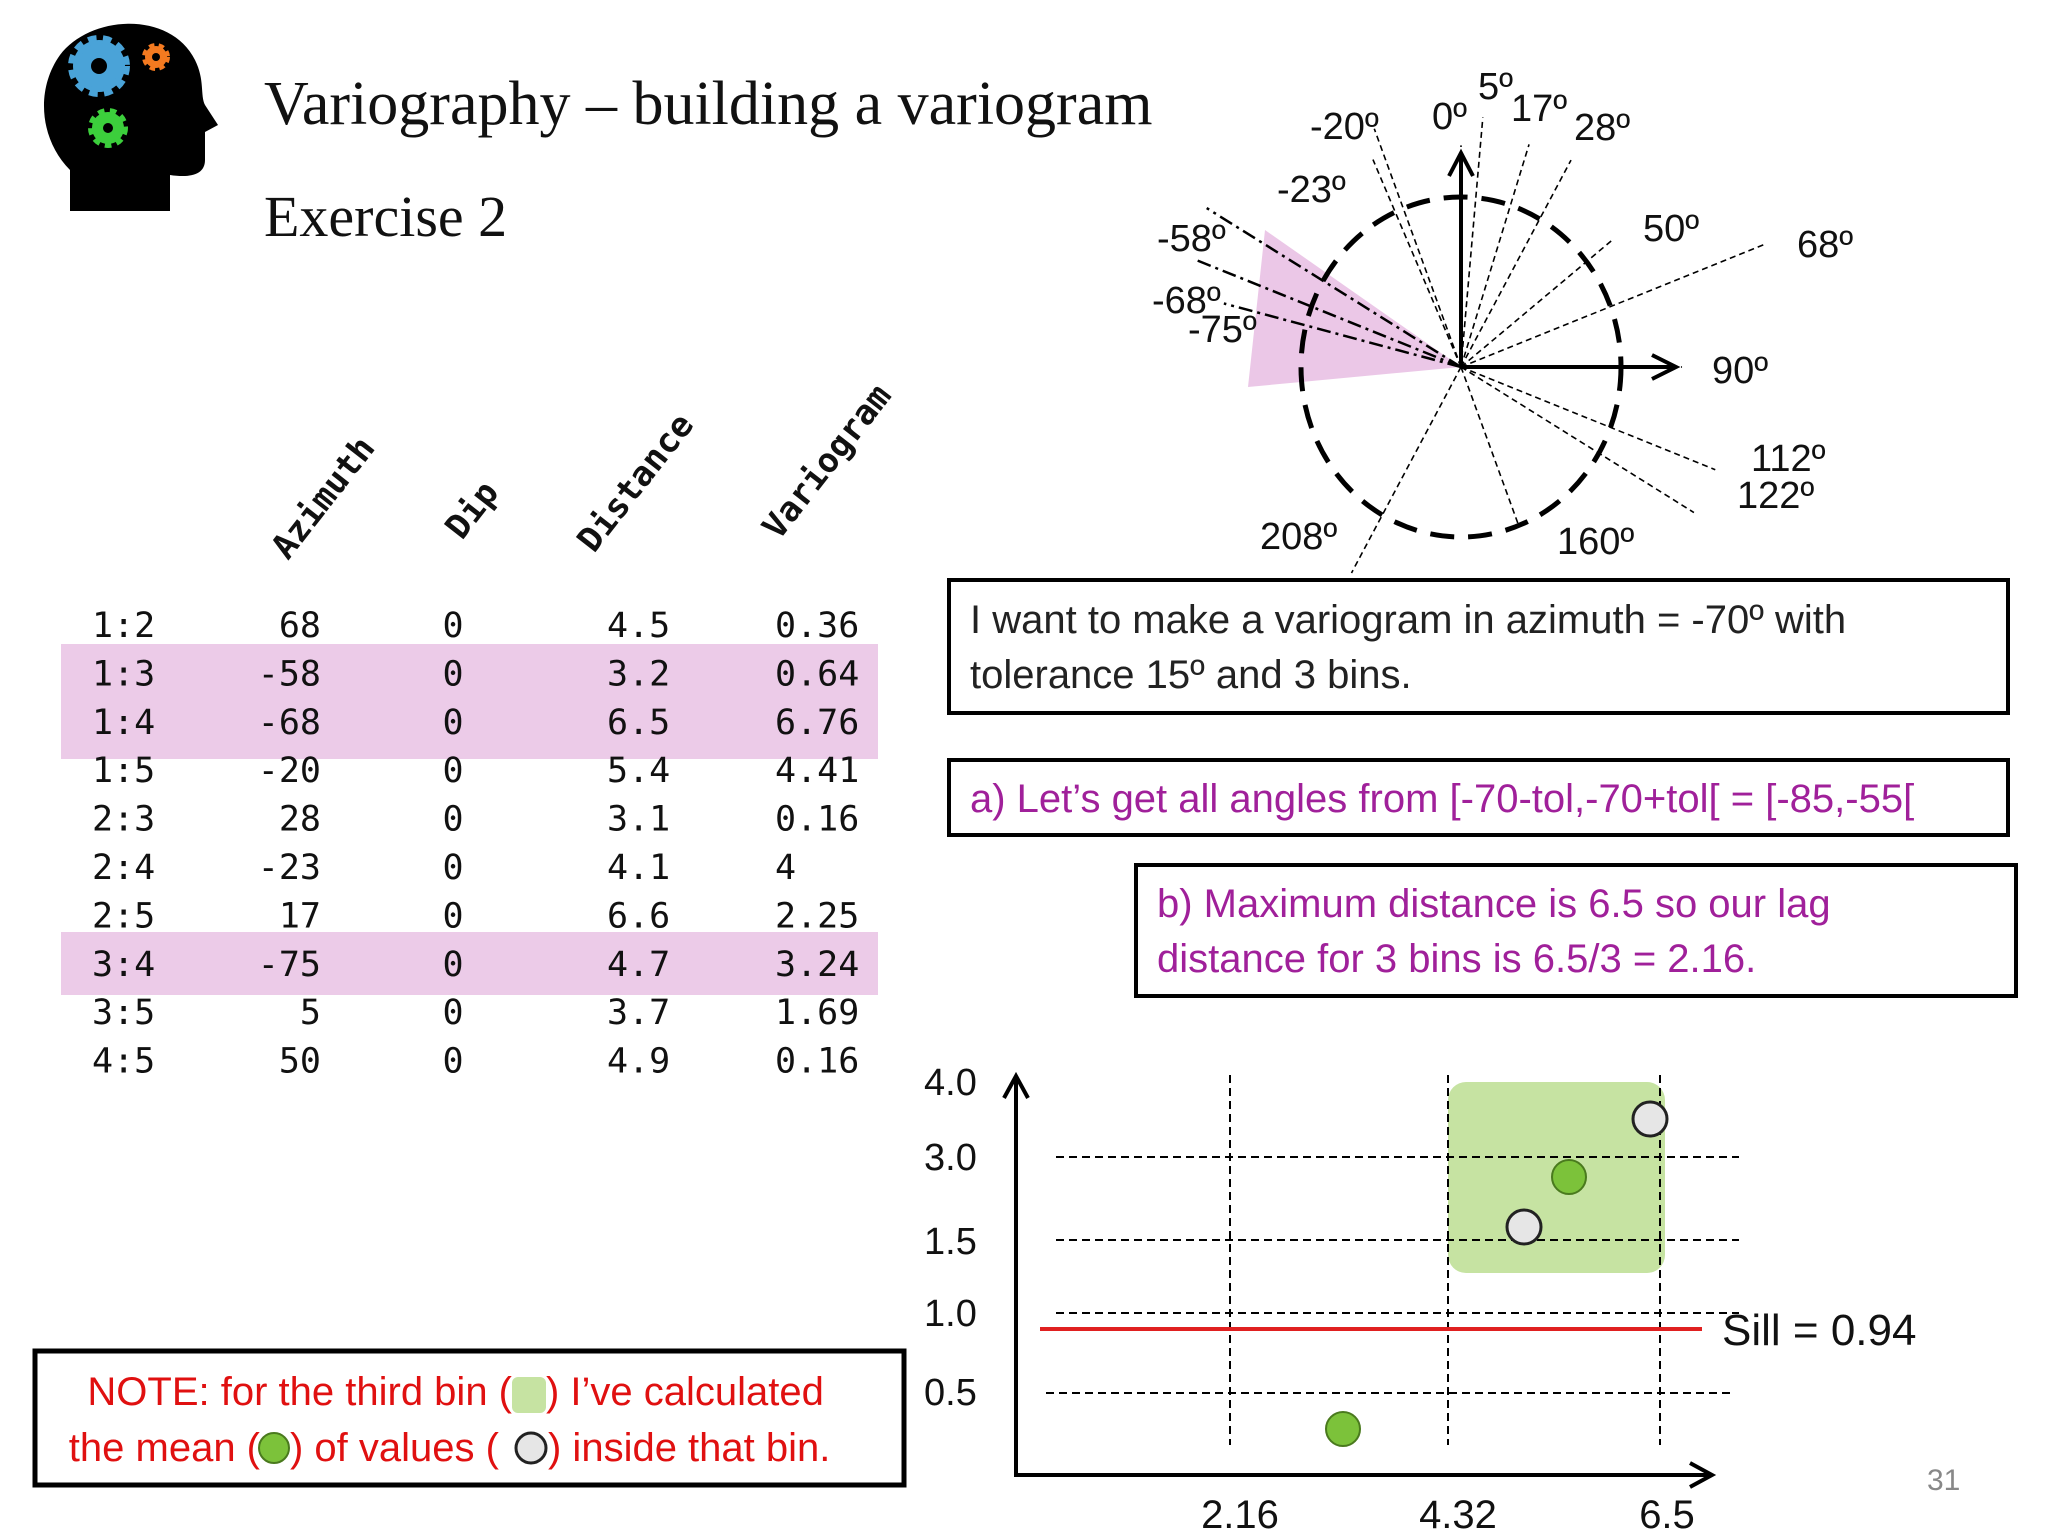  I want to click on east-arrowhead, so click(1666, 367).